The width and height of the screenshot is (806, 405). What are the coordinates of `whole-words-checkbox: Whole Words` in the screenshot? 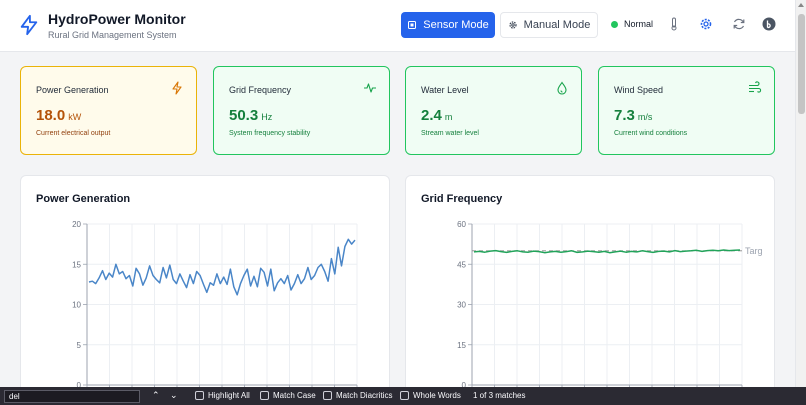 It's located at (430, 395).